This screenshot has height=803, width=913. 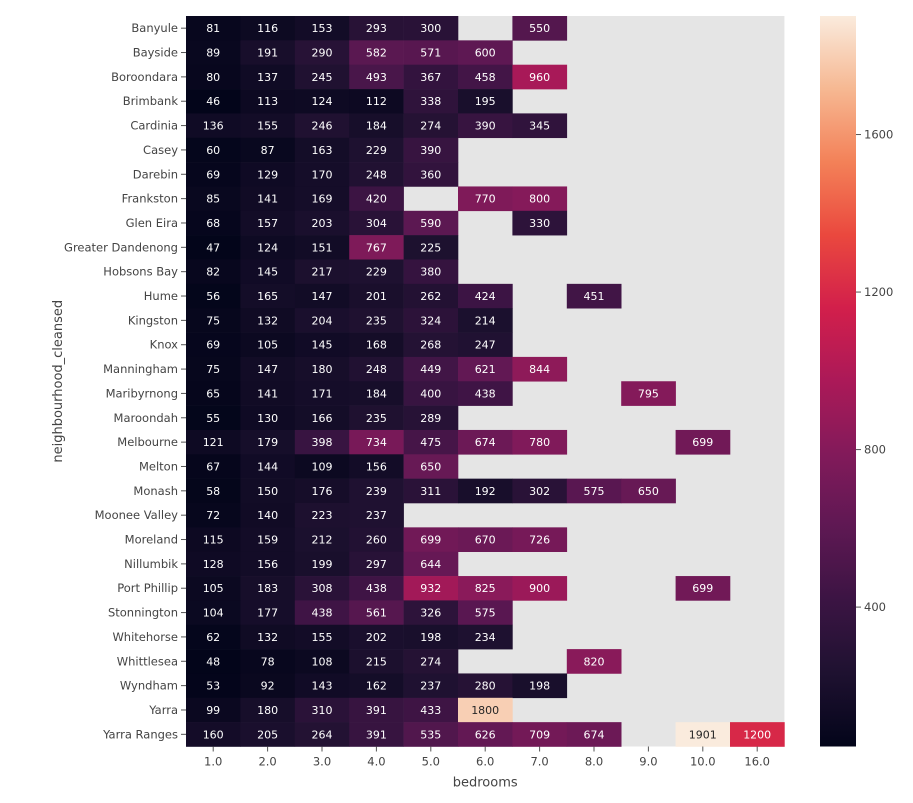 I want to click on row-tick-label: Maribyrnong, so click(x=142, y=393).